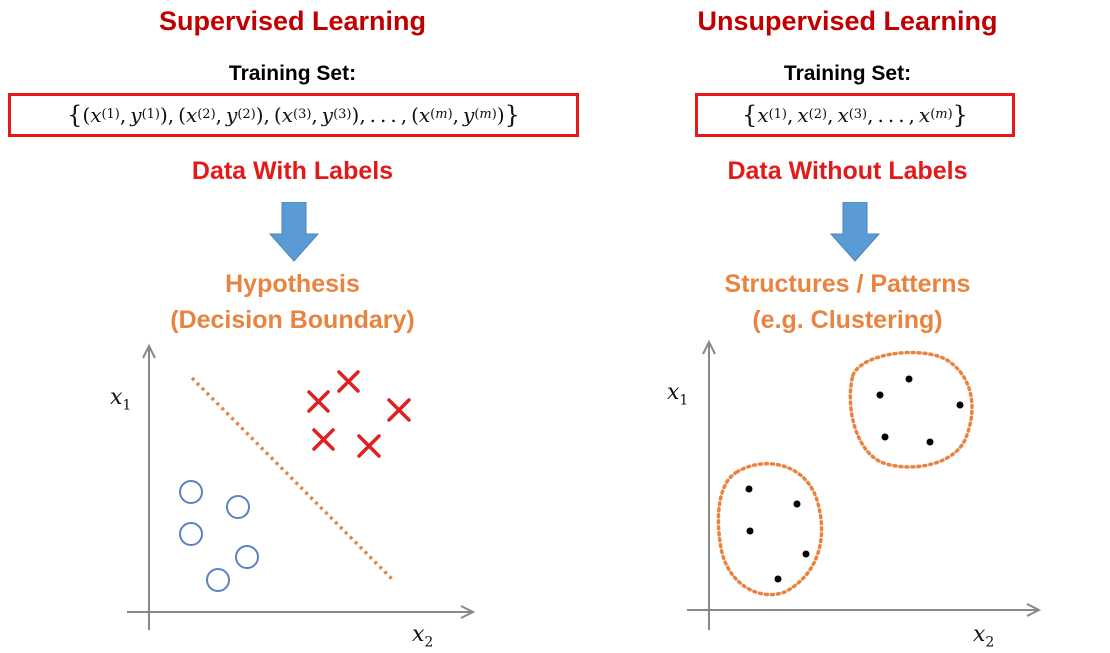 The height and width of the screenshot is (653, 1110). What do you see at coordinates (292, 171) in the screenshot?
I see `supervised-data-label: Data With Labels` at bounding box center [292, 171].